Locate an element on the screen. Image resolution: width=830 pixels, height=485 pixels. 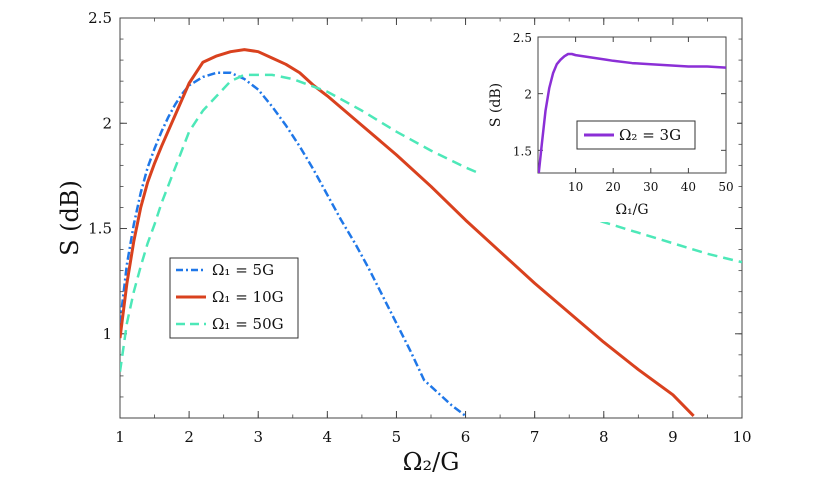
inset-x-tick-label: 50 is located at coordinates (725, 187).